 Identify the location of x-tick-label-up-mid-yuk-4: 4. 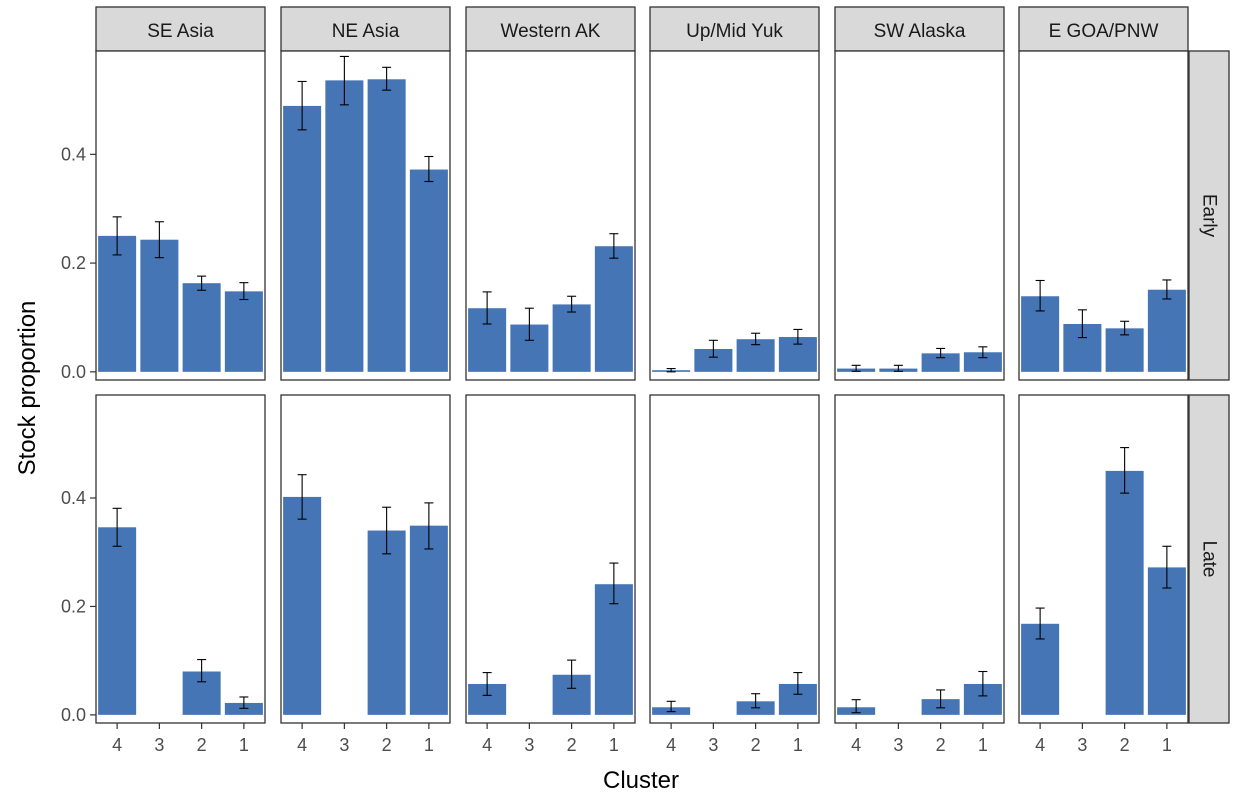
(671, 745).